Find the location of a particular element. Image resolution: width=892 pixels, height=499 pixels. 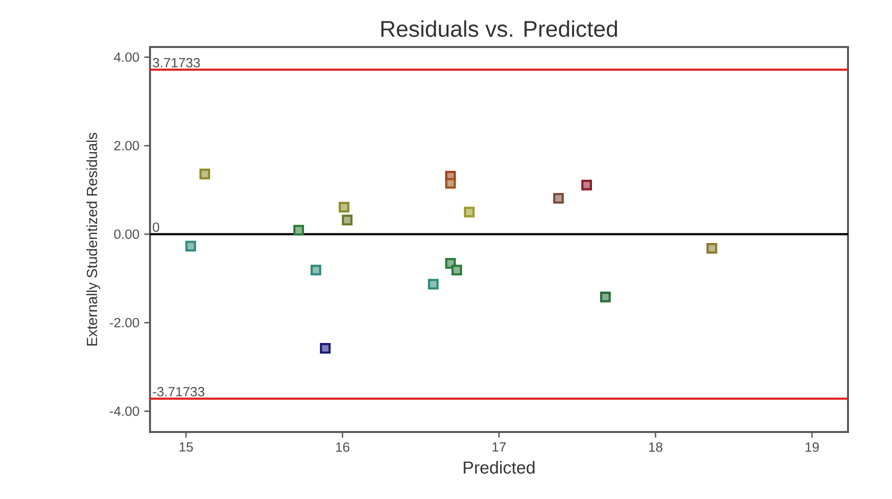

x-tick-label: 15 is located at coordinates (186, 447).